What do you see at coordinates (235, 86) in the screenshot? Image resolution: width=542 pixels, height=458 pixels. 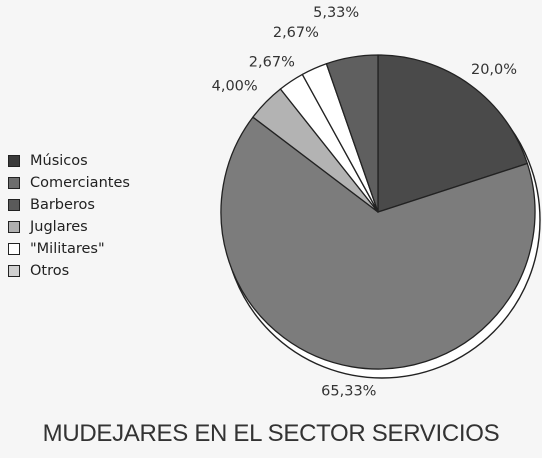 I see `slice-value-label-4: 4,00%` at bounding box center [235, 86].